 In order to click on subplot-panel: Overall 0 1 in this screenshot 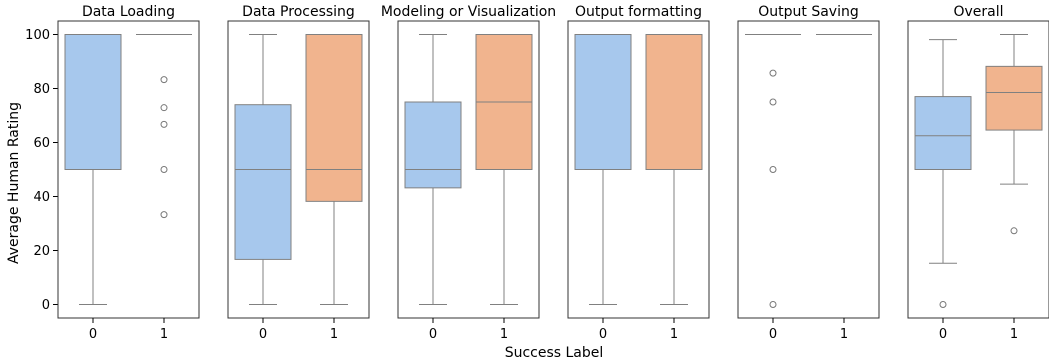, I will do `click(978, 173)`.